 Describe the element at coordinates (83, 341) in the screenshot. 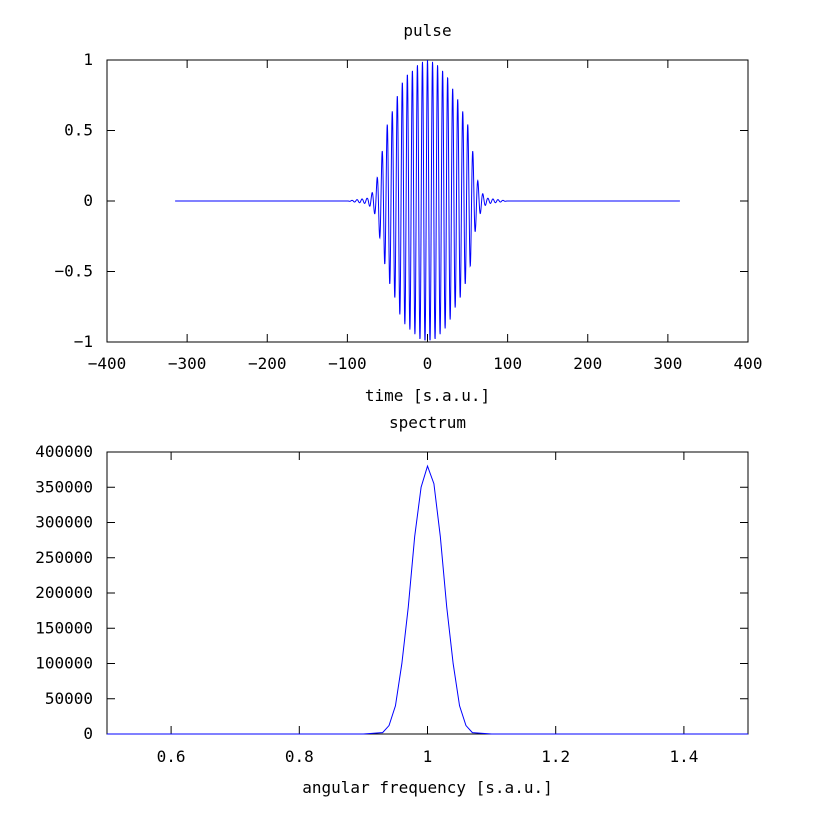

I see `pulse-y-tick-label: −1` at that location.